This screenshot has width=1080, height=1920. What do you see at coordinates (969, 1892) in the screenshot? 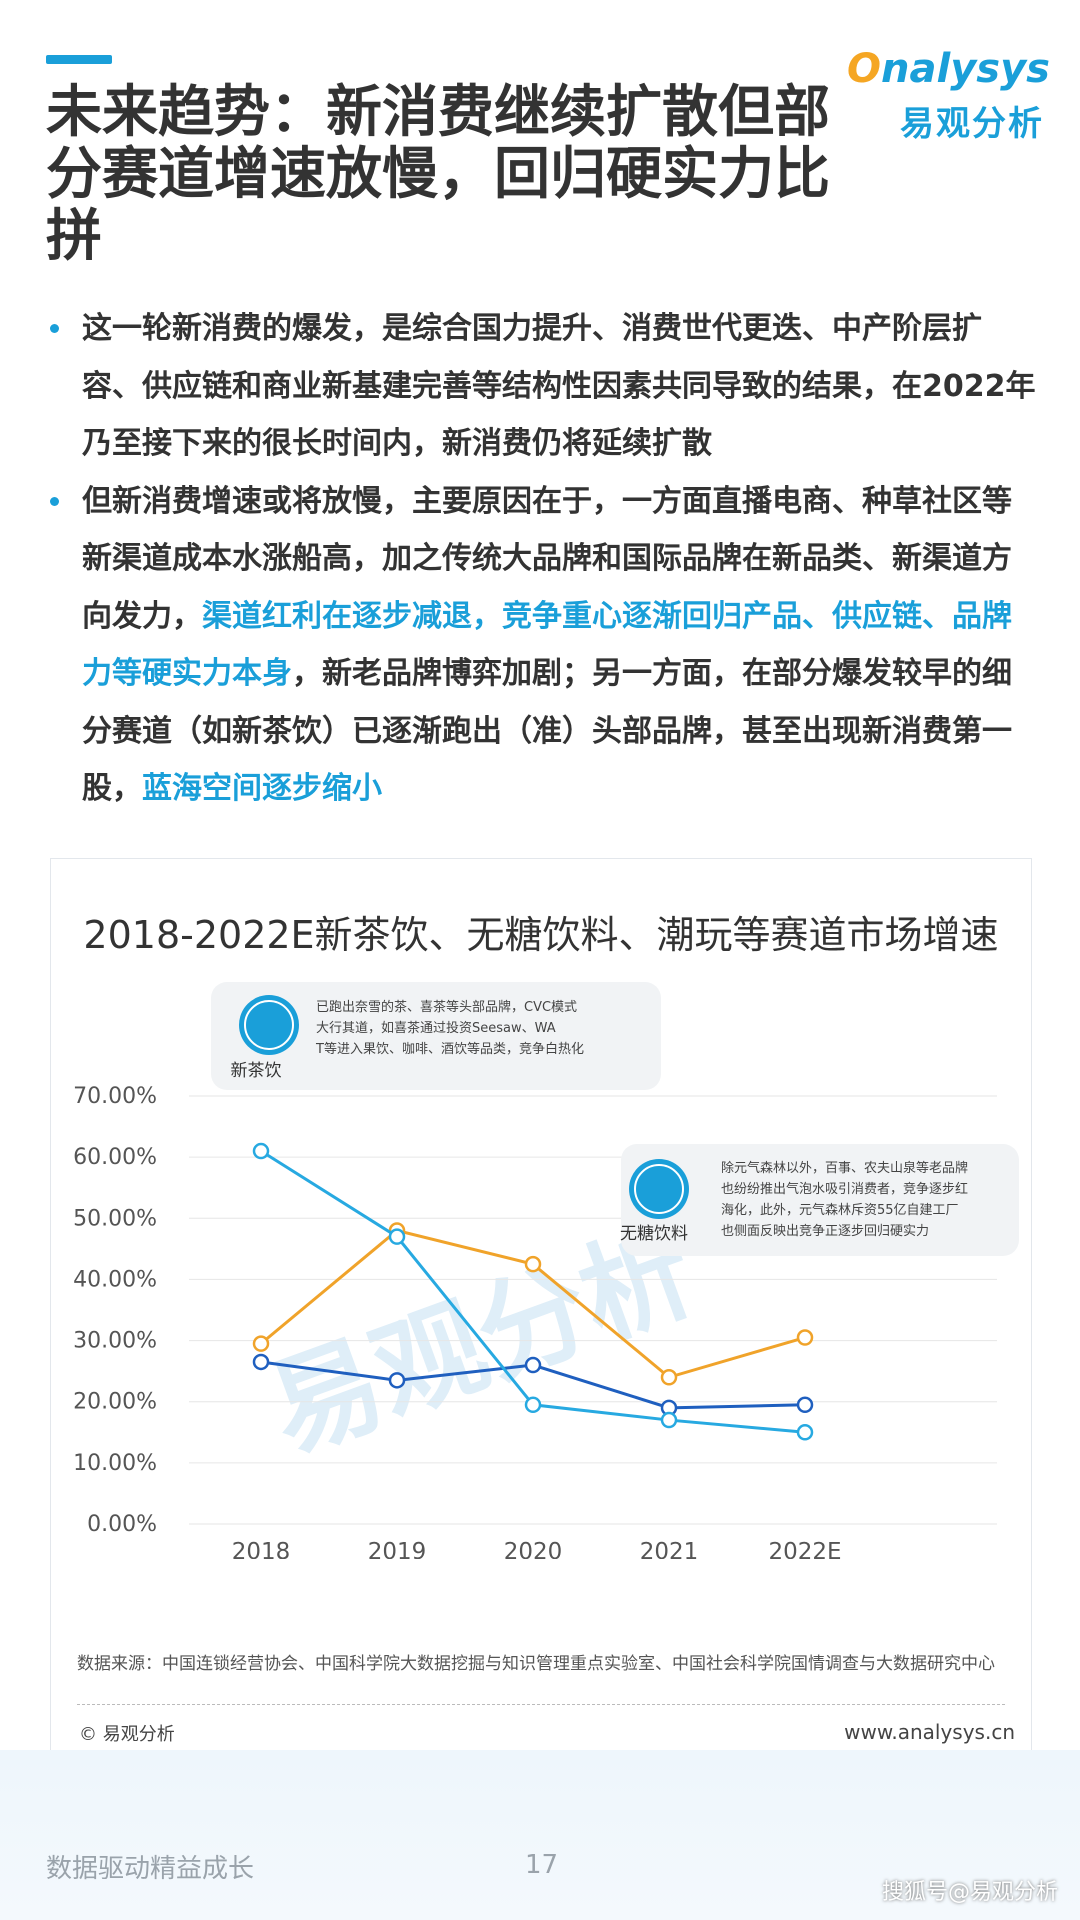
I see `sohu-watermark: 搜狐号@易观分析` at bounding box center [969, 1892].